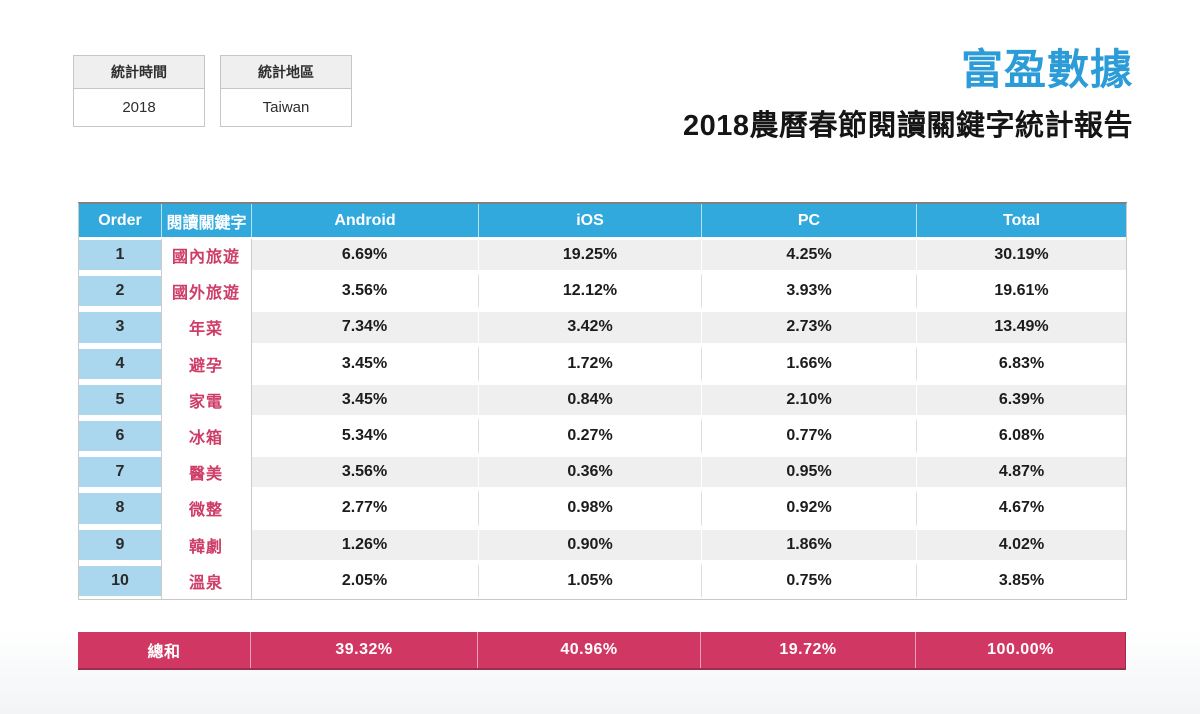  What do you see at coordinates (120, 399) in the screenshot?
I see `order-cell: 5` at bounding box center [120, 399].